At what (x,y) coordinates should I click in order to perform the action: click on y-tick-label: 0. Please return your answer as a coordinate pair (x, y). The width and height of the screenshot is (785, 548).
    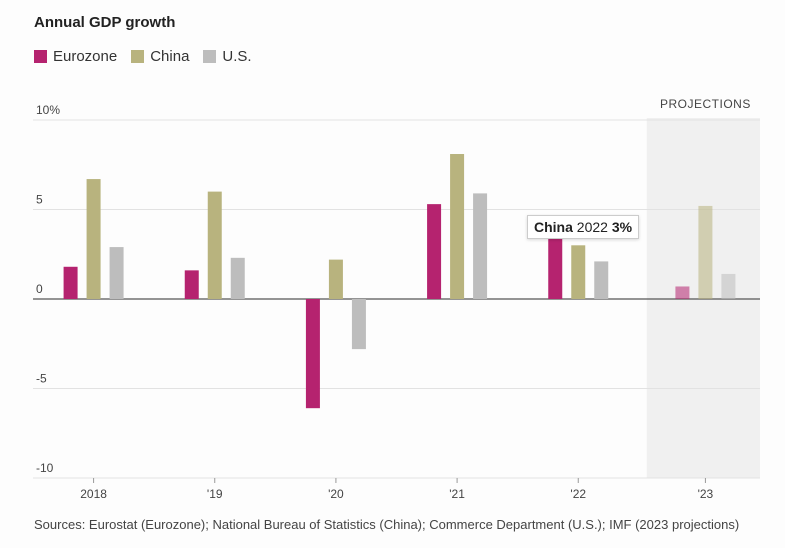
    Looking at the image, I should click on (39, 289).